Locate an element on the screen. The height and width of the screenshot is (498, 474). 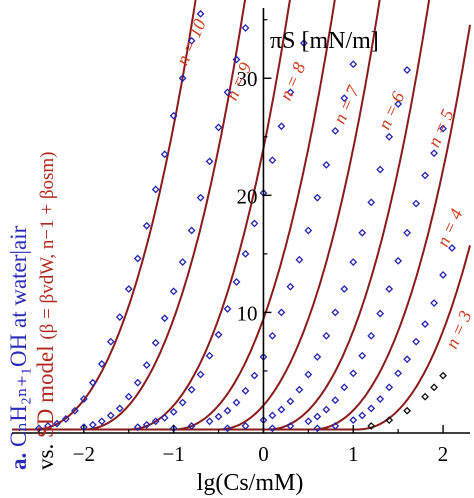
y-tick-label: 10 is located at coordinates (246, 313).